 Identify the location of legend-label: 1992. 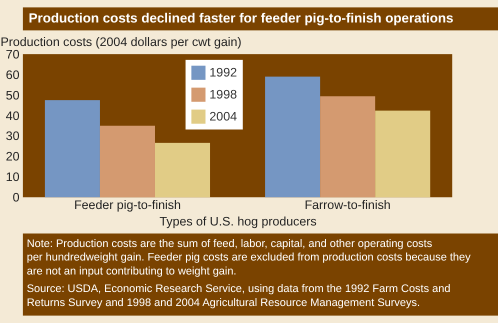
(223, 73).